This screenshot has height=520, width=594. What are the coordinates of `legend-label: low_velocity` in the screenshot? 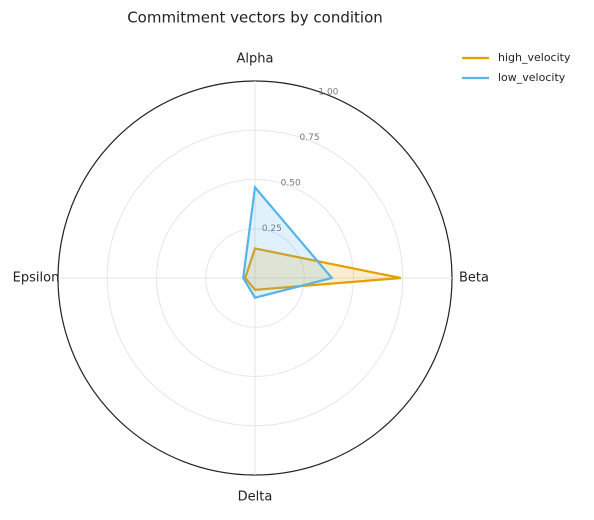 It's located at (532, 77).